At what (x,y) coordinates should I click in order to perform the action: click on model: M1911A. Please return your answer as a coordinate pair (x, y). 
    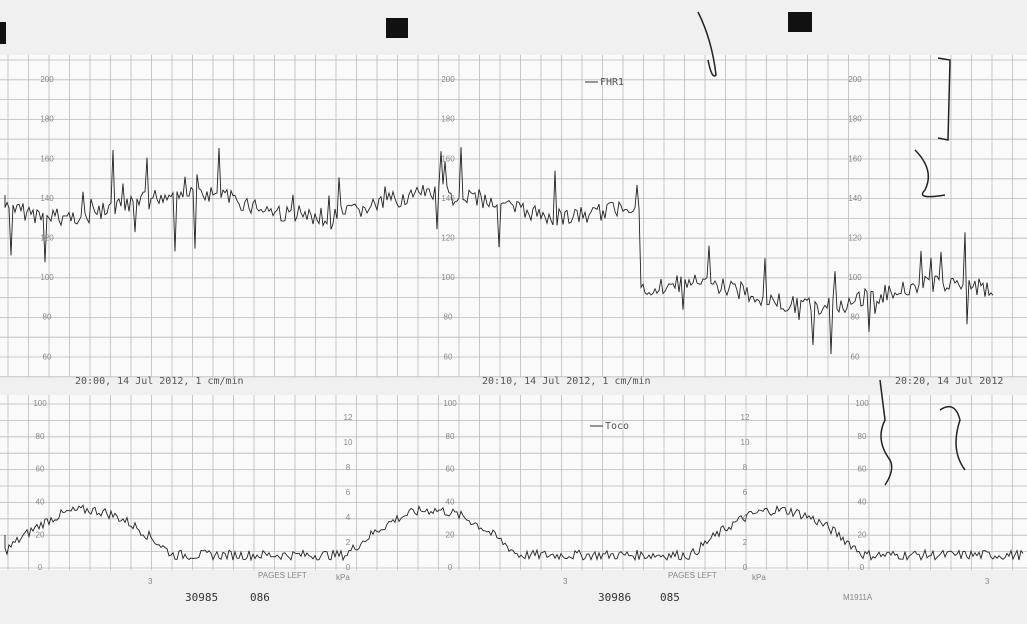
    Looking at the image, I should click on (858, 597).